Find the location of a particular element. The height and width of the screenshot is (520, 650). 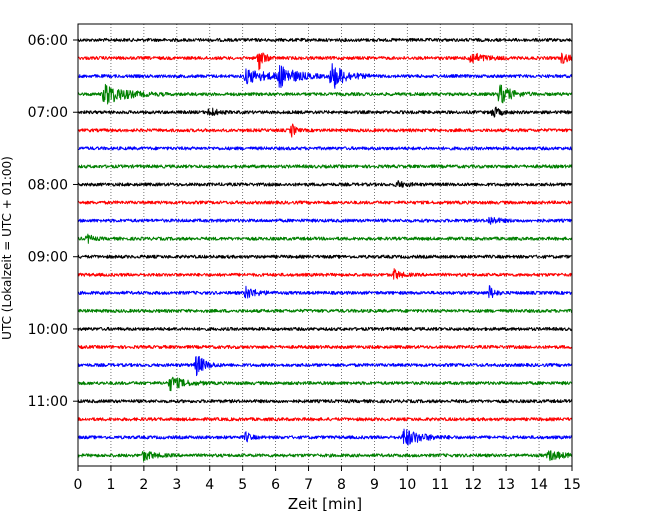

x-tick-label: 12 is located at coordinates (473, 485).